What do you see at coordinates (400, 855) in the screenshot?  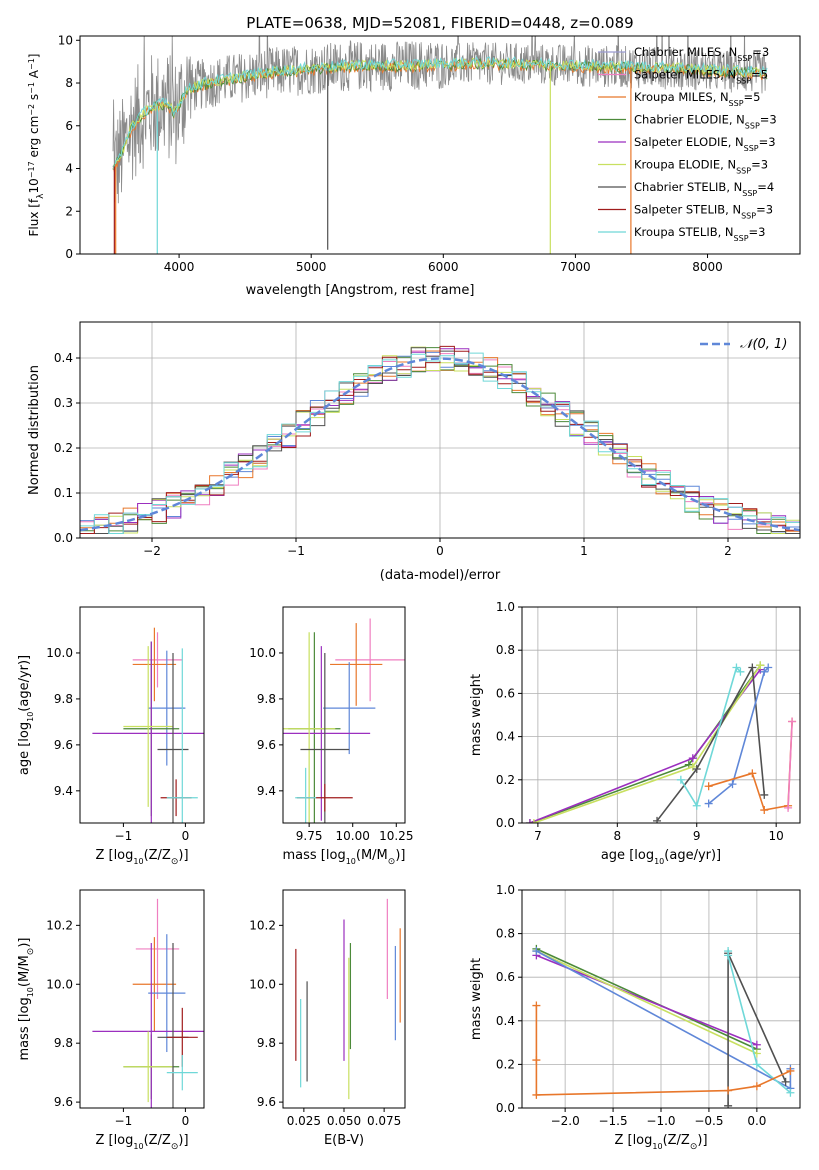 I see `age-vs-mass-xlabel-part: )]` at bounding box center [400, 855].